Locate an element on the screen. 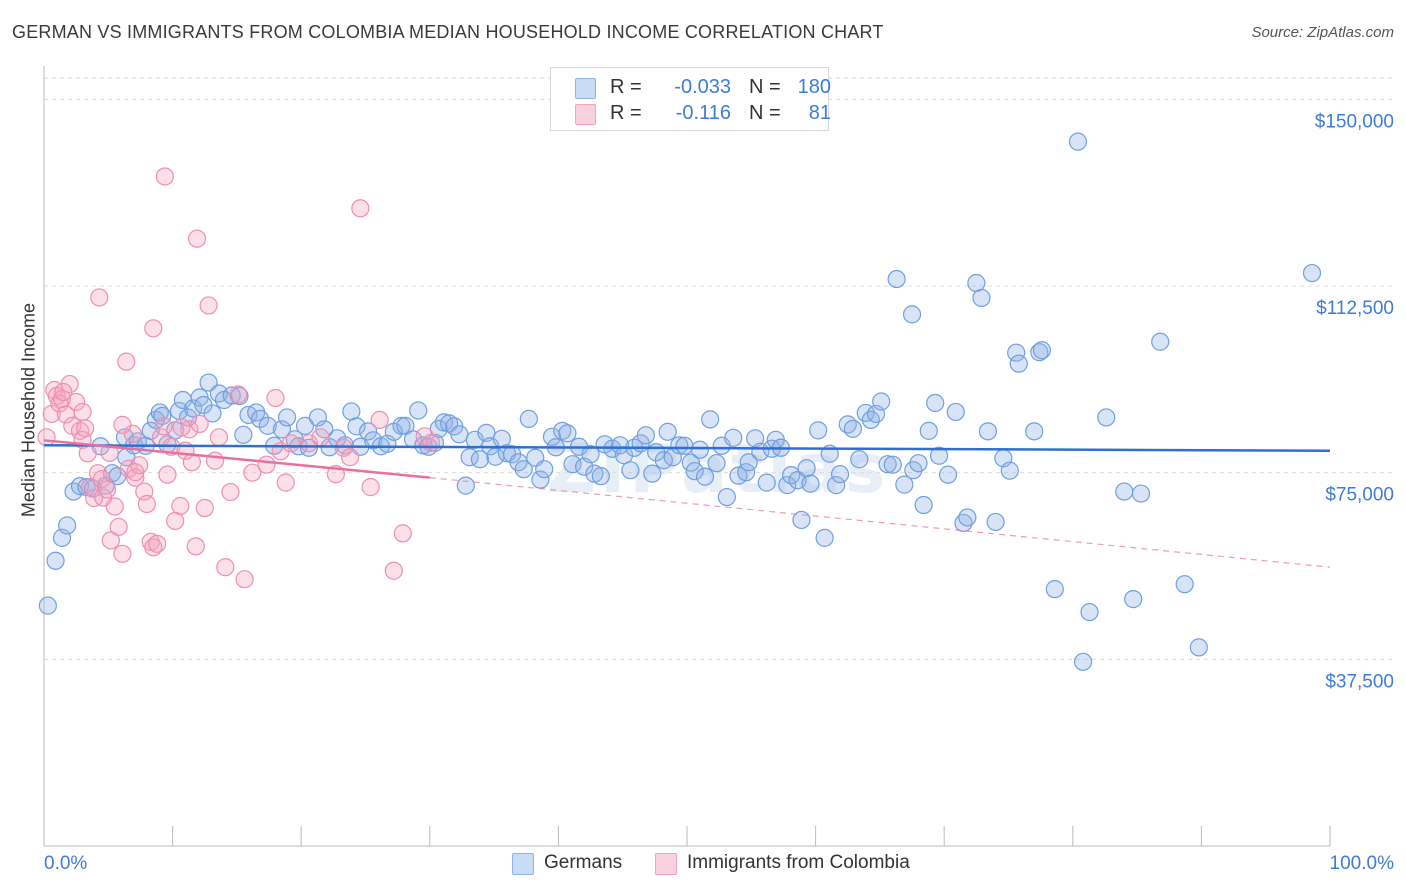 The height and width of the screenshot is (892, 1406). legend-n-value: 81 is located at coordinates (819, 113).